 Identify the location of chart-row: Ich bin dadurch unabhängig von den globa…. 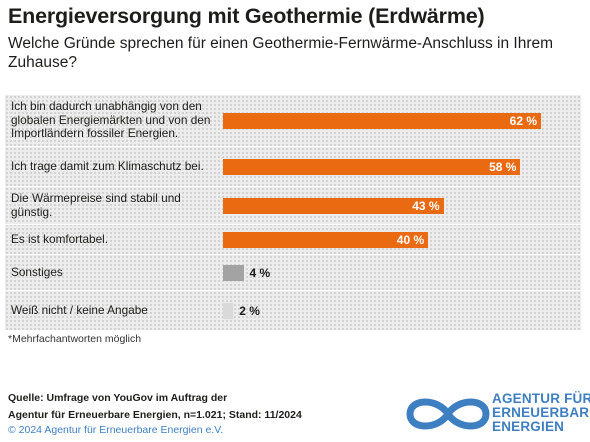
(293, 121).